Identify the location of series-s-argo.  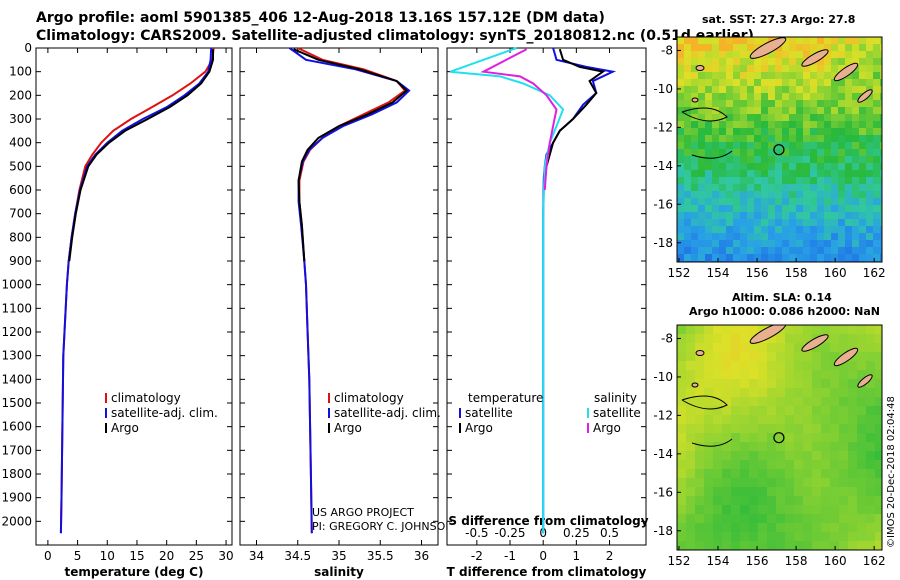
(519, 119).